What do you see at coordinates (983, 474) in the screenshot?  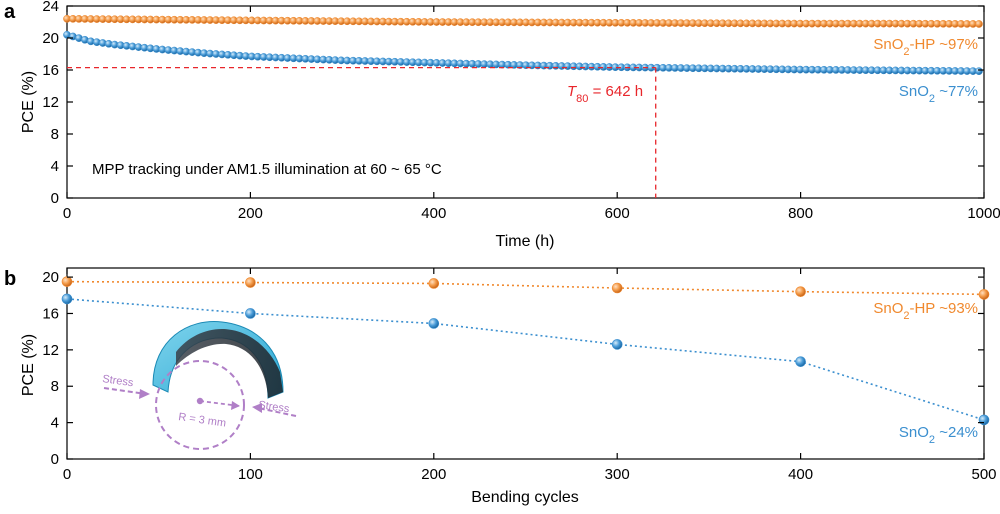 I see `x-tick-label: 500` at bounding box center [983, 474].